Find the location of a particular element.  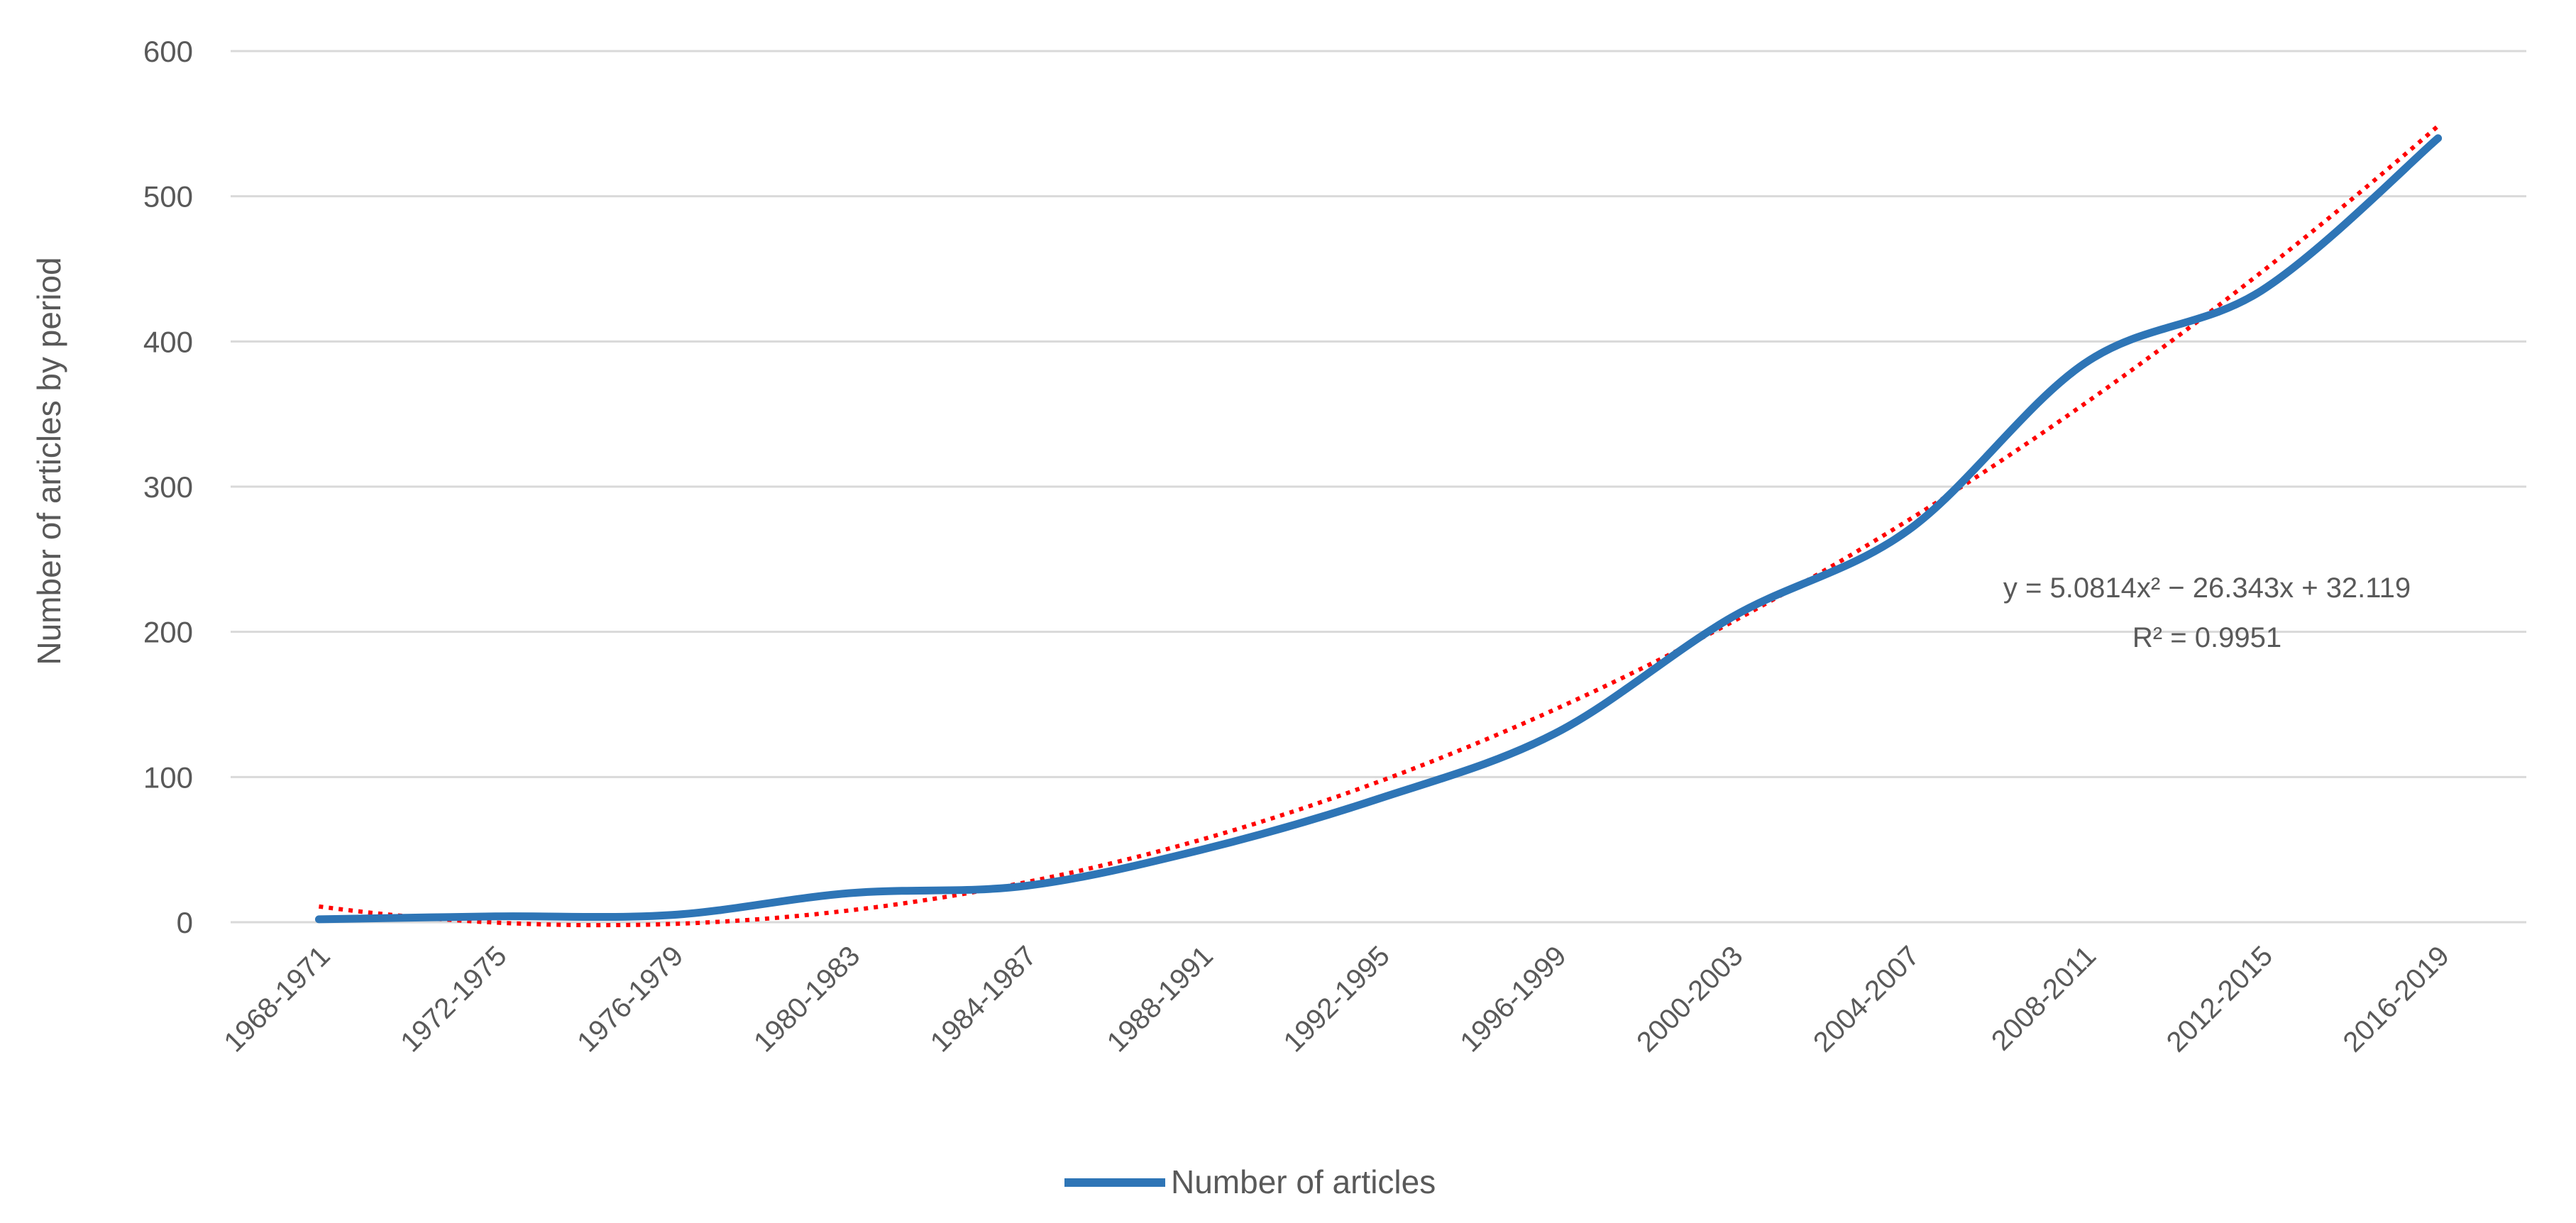

y-axis-title: Number of articles by period is located at coordinates (49, 461).